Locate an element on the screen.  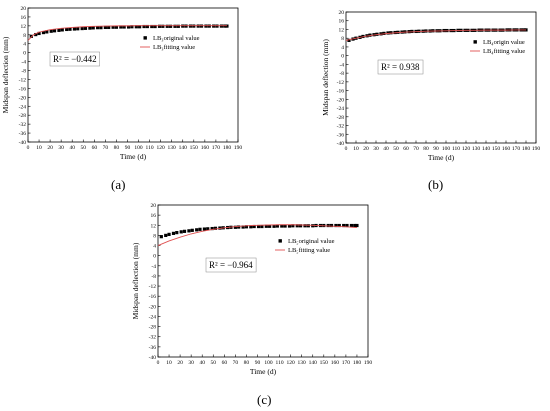
x-tick-label: 180 is located at coordinates (357, 363).